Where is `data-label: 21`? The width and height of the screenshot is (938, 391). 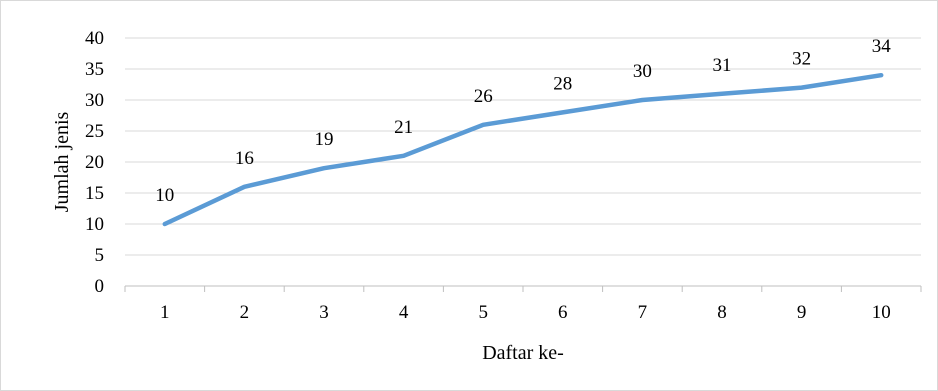 data-label: 21 is located at coordinates (403, 127).